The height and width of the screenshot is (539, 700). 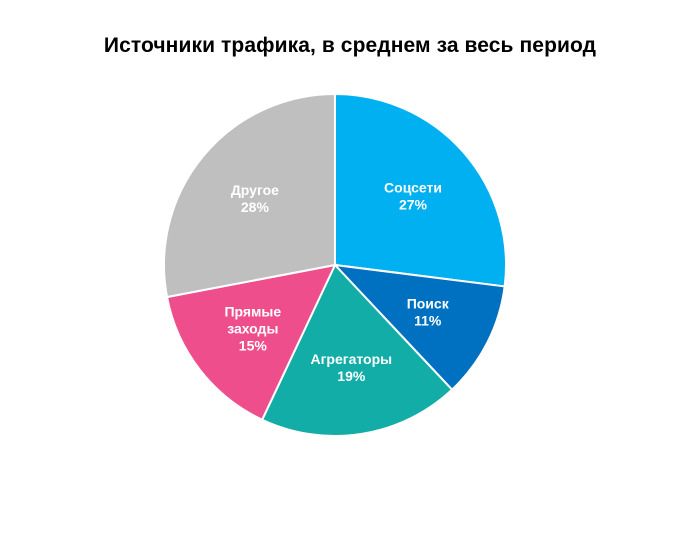 I want to click on slice-label: Другое 28%, so click(x=255, y=198).